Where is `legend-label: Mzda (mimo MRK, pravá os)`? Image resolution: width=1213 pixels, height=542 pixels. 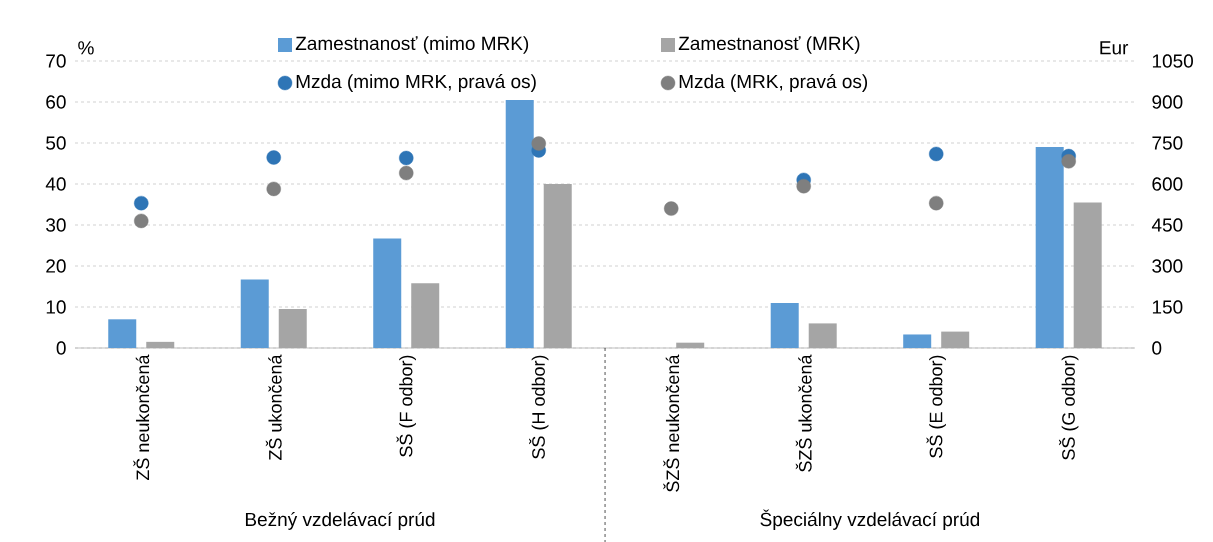 legend-label: Mzda (mimo MRK, pravá os) is located at coordinates (416, 83).